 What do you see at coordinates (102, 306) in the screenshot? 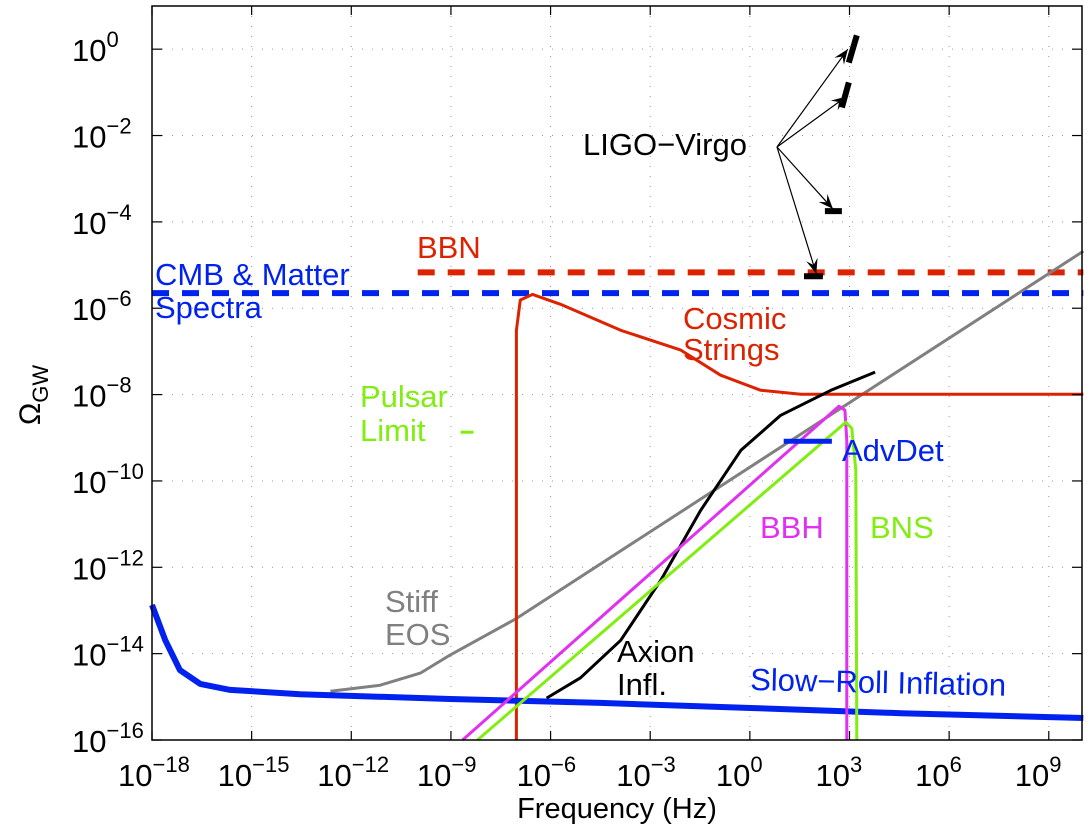
I see `y-tick-label: 10⁻⁶` at bounding box center [102, 306].